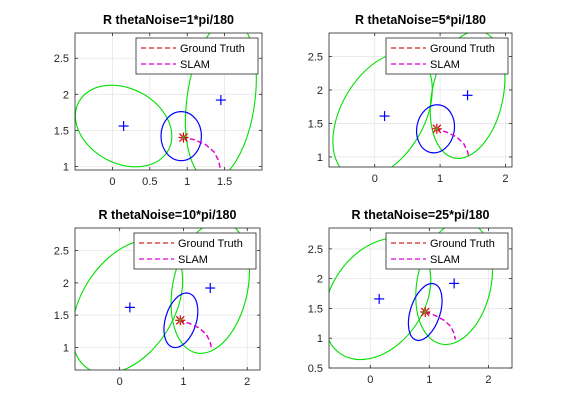 The height and width of the screenshot is (413, 570). Describe the element at coordinates (168, 20) in the screenshot. I see `chart-title: R thetaNoise=1*pi/180` at that location.